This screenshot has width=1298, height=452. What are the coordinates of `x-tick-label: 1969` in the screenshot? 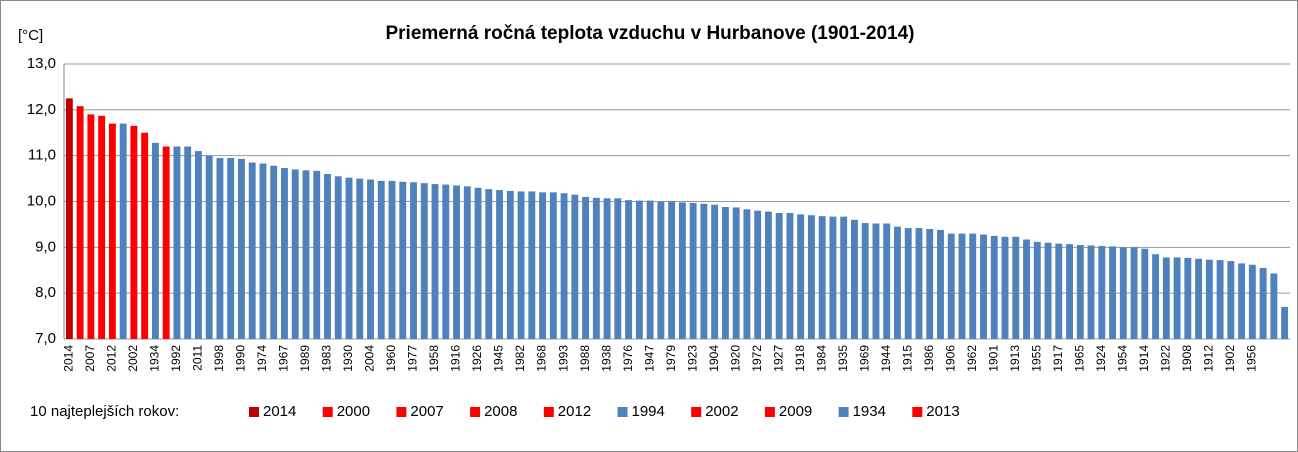 It's located at (864, 358).